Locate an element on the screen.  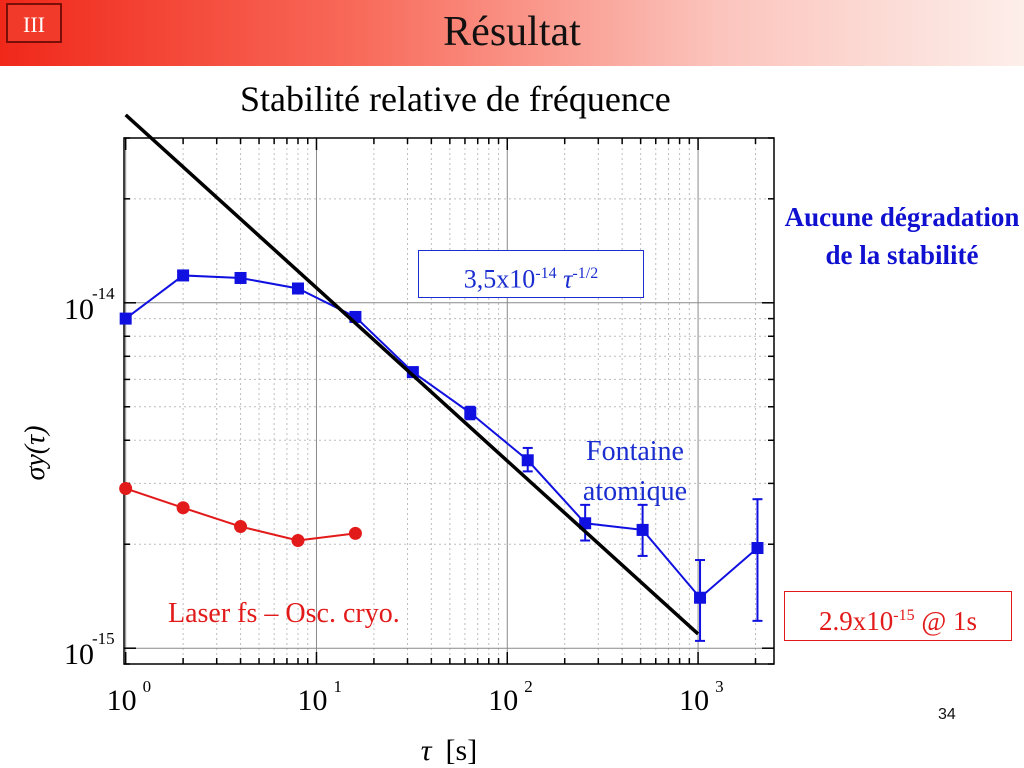
fountain-series-label: Fontaine atomique is located at coordinates (635, 471).